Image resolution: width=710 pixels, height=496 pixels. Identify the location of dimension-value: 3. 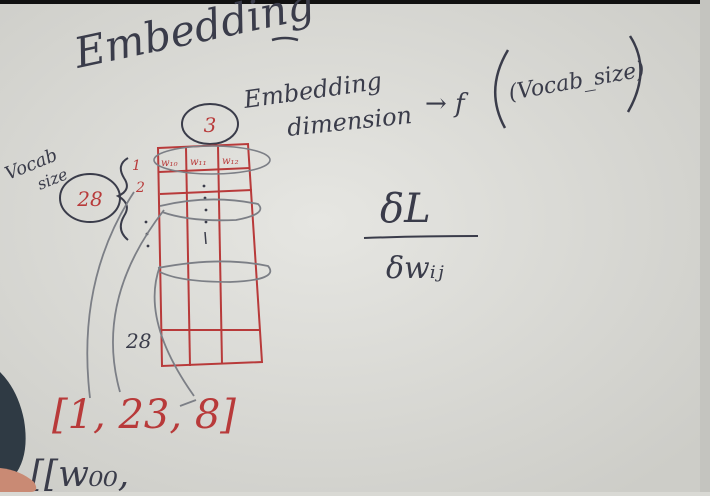
(210, 125).